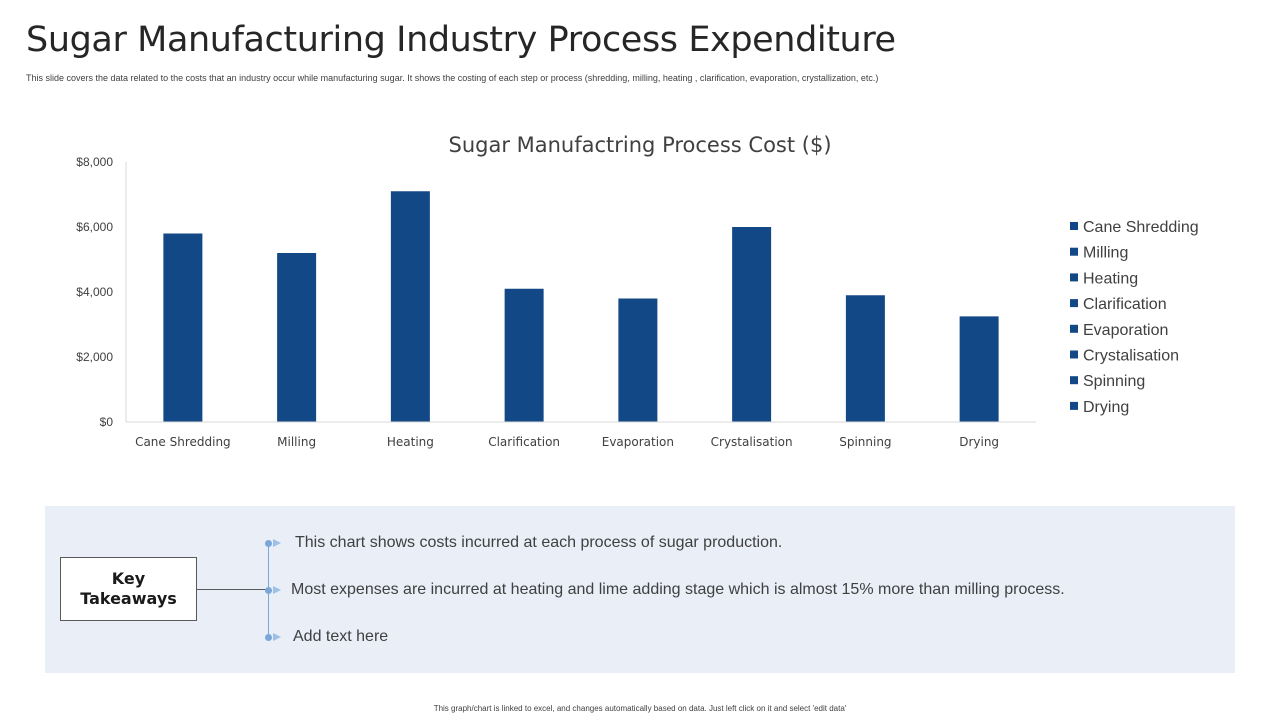  What do you see at coordinates (410, 442) in the screenshot?
I see `x-tick-label: Heating` at bounding box center [410, 442].